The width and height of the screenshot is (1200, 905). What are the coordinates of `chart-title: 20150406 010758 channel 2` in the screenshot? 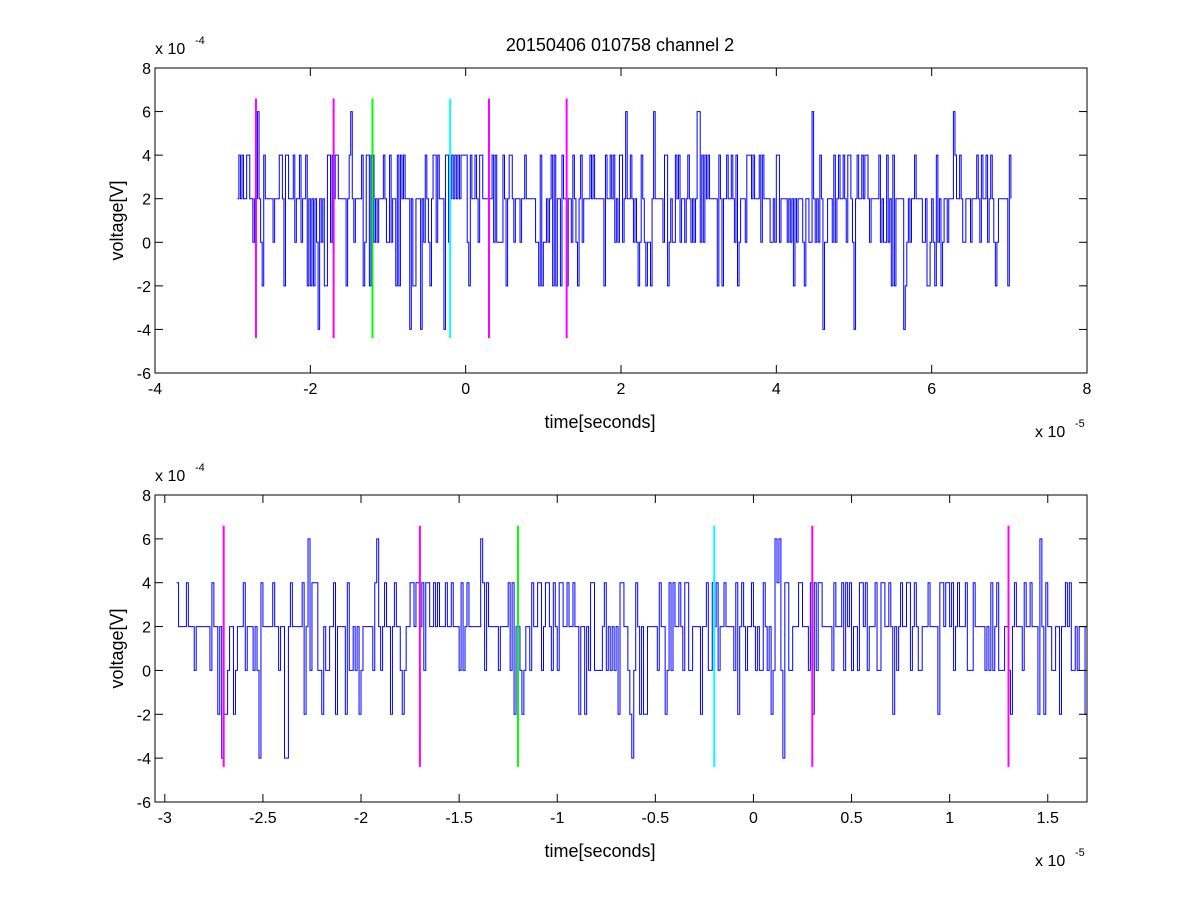 It's located at (620, 45).